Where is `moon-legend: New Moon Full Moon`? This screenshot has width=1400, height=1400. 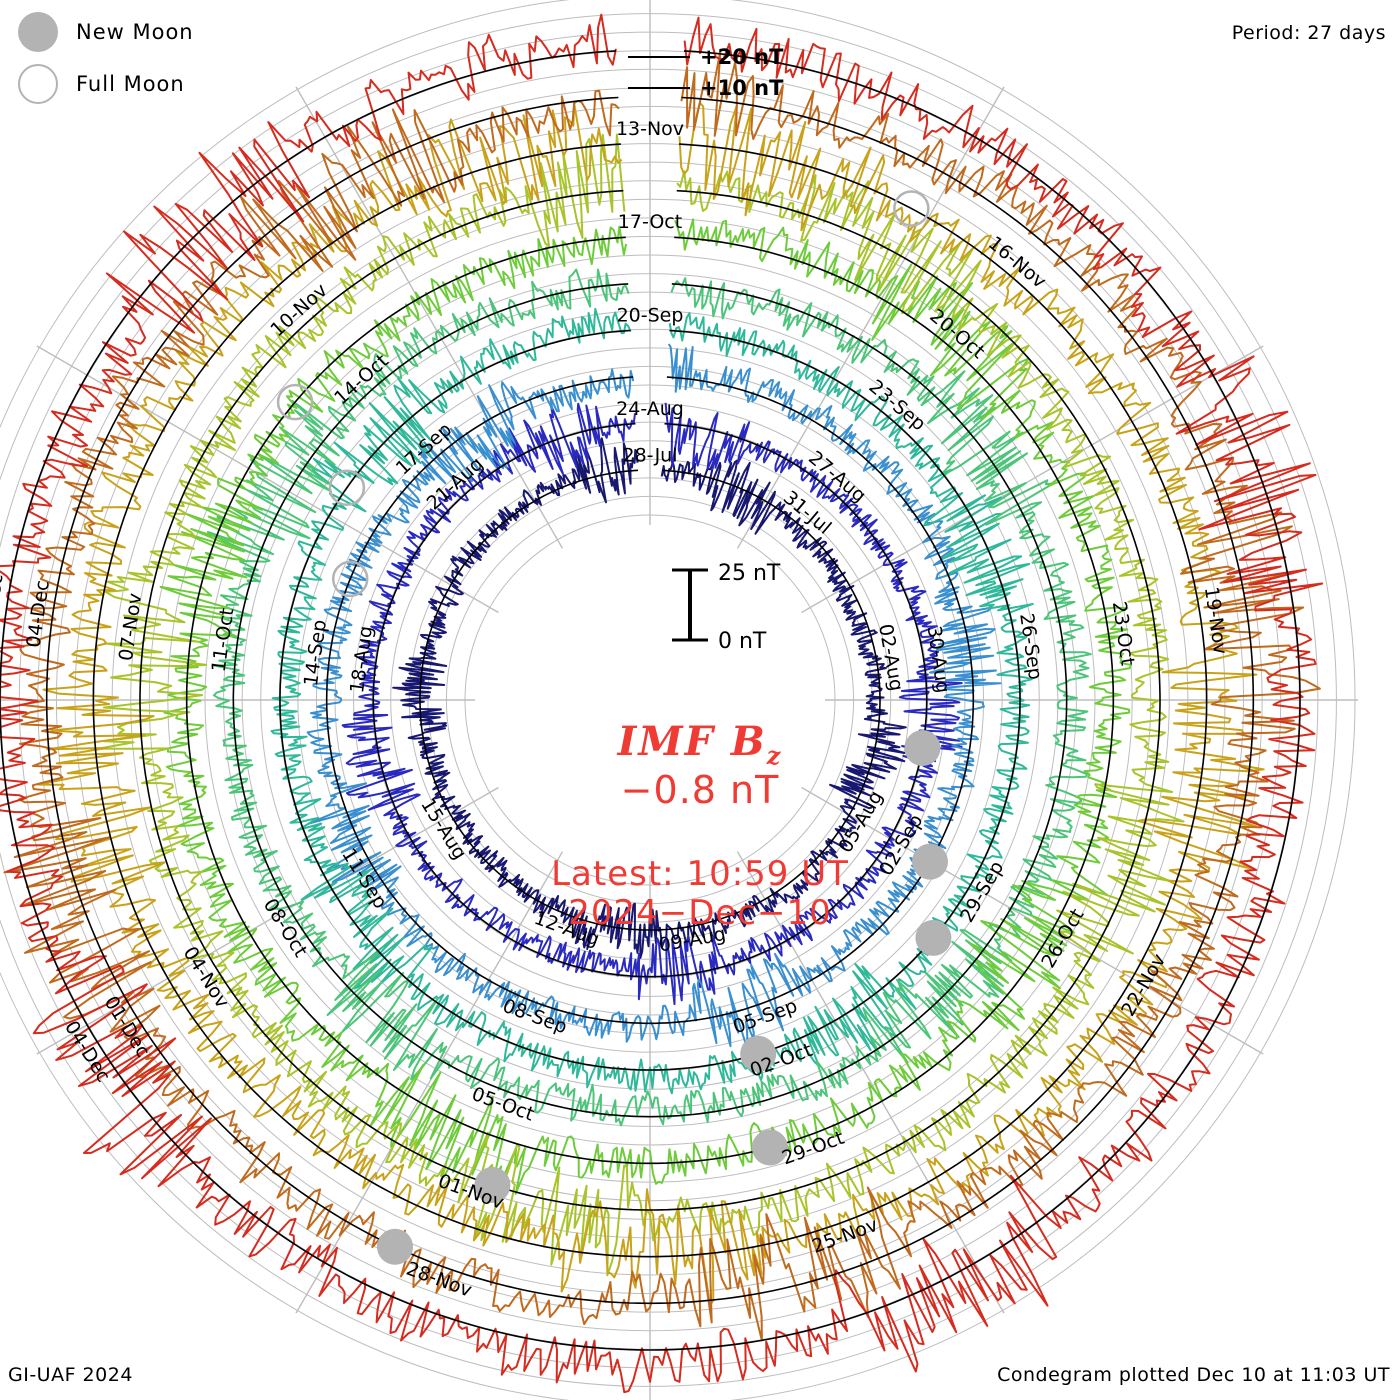 moon-legend: New Moon Full Moon is located at coordinates (106, 58).